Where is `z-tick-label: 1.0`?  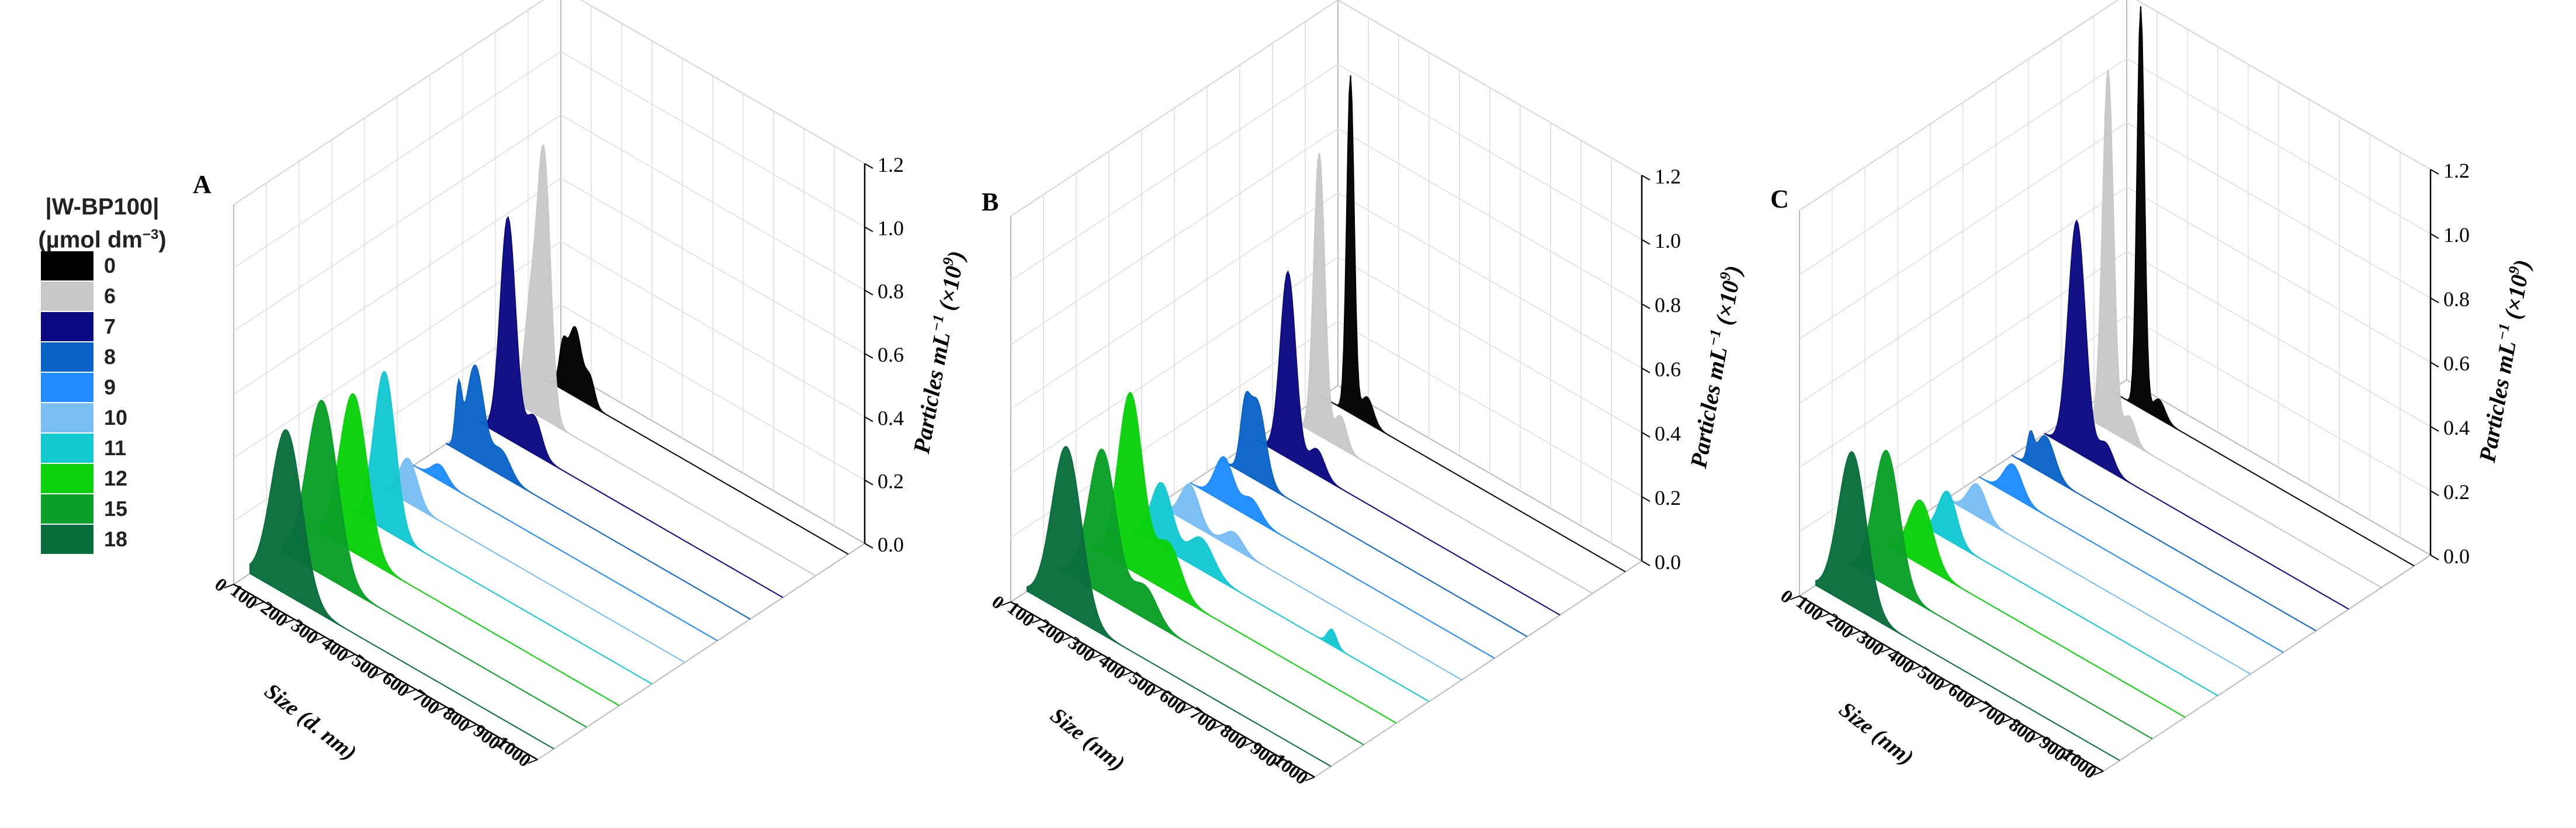
z-tick-label: 1.0 is located at coordinates (2456, 235).